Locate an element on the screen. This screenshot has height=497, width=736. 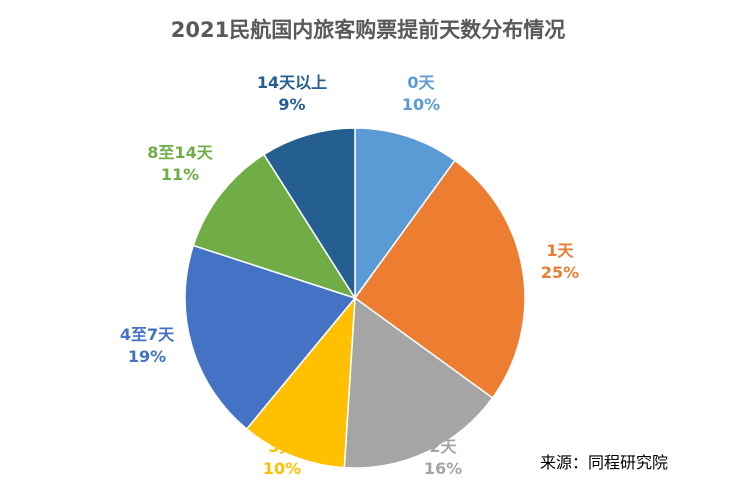
slice-label-name-6: 8至14天 is located at coordinates (180, 152).